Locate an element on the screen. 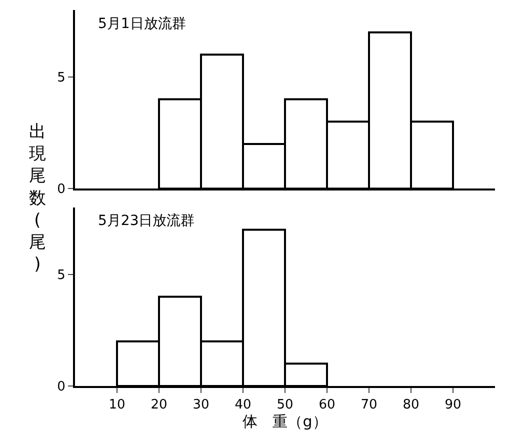 The width and height of the screenshot is (510, 441). x-tick-label: 70 is located at coordinates (369, 405).